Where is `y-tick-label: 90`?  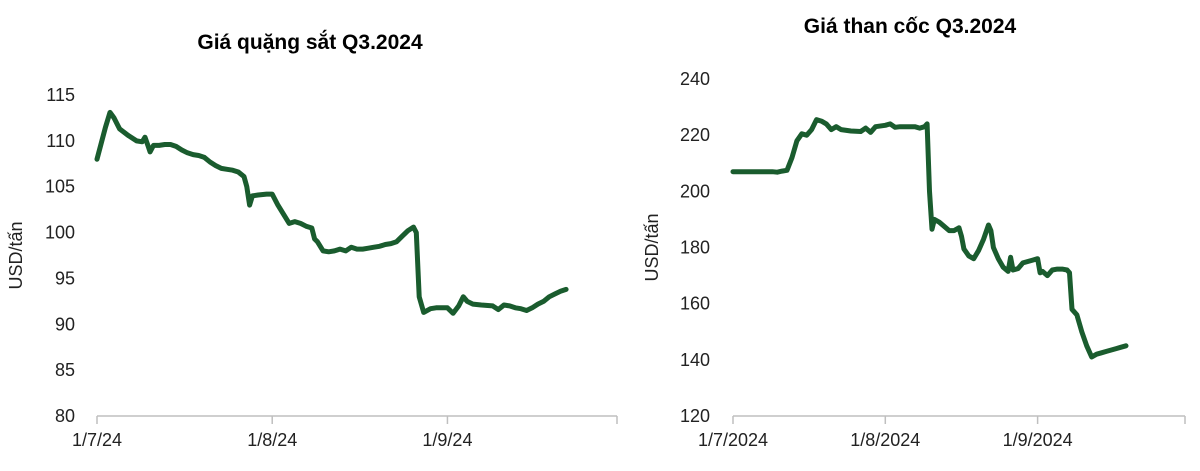 y-tick-label: 90 is located at coordinates (65, 324).